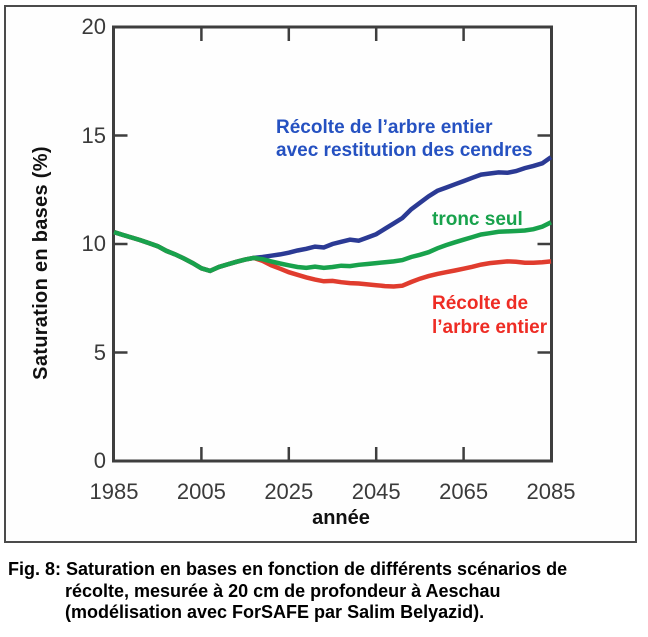 Image resolution: width=648 pixels, height=637 pixels. Describe the element at coordinates (489, 316) in the screenshot. I see `series-label-whole-tree: Récolte de l’arbre entier` at that location.